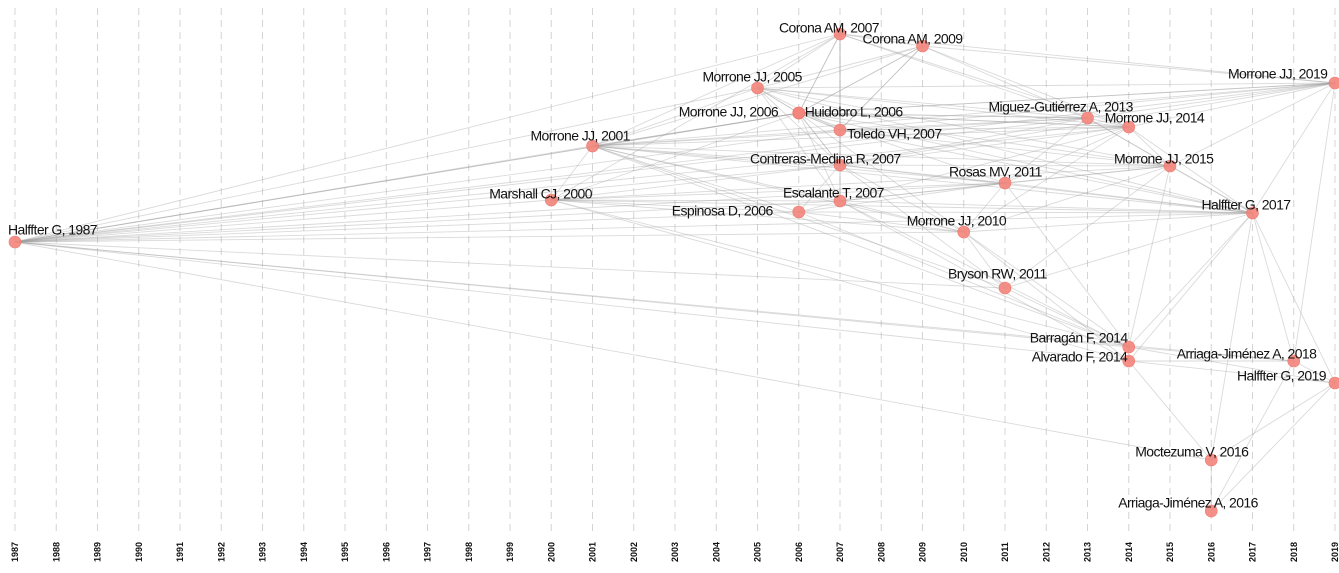 The width and height of the screenshot is (1339, 573). Describe the element at coordinates (427, 221) in the screenshot. I see `edge-halffter1987-escalante2007` at that location.